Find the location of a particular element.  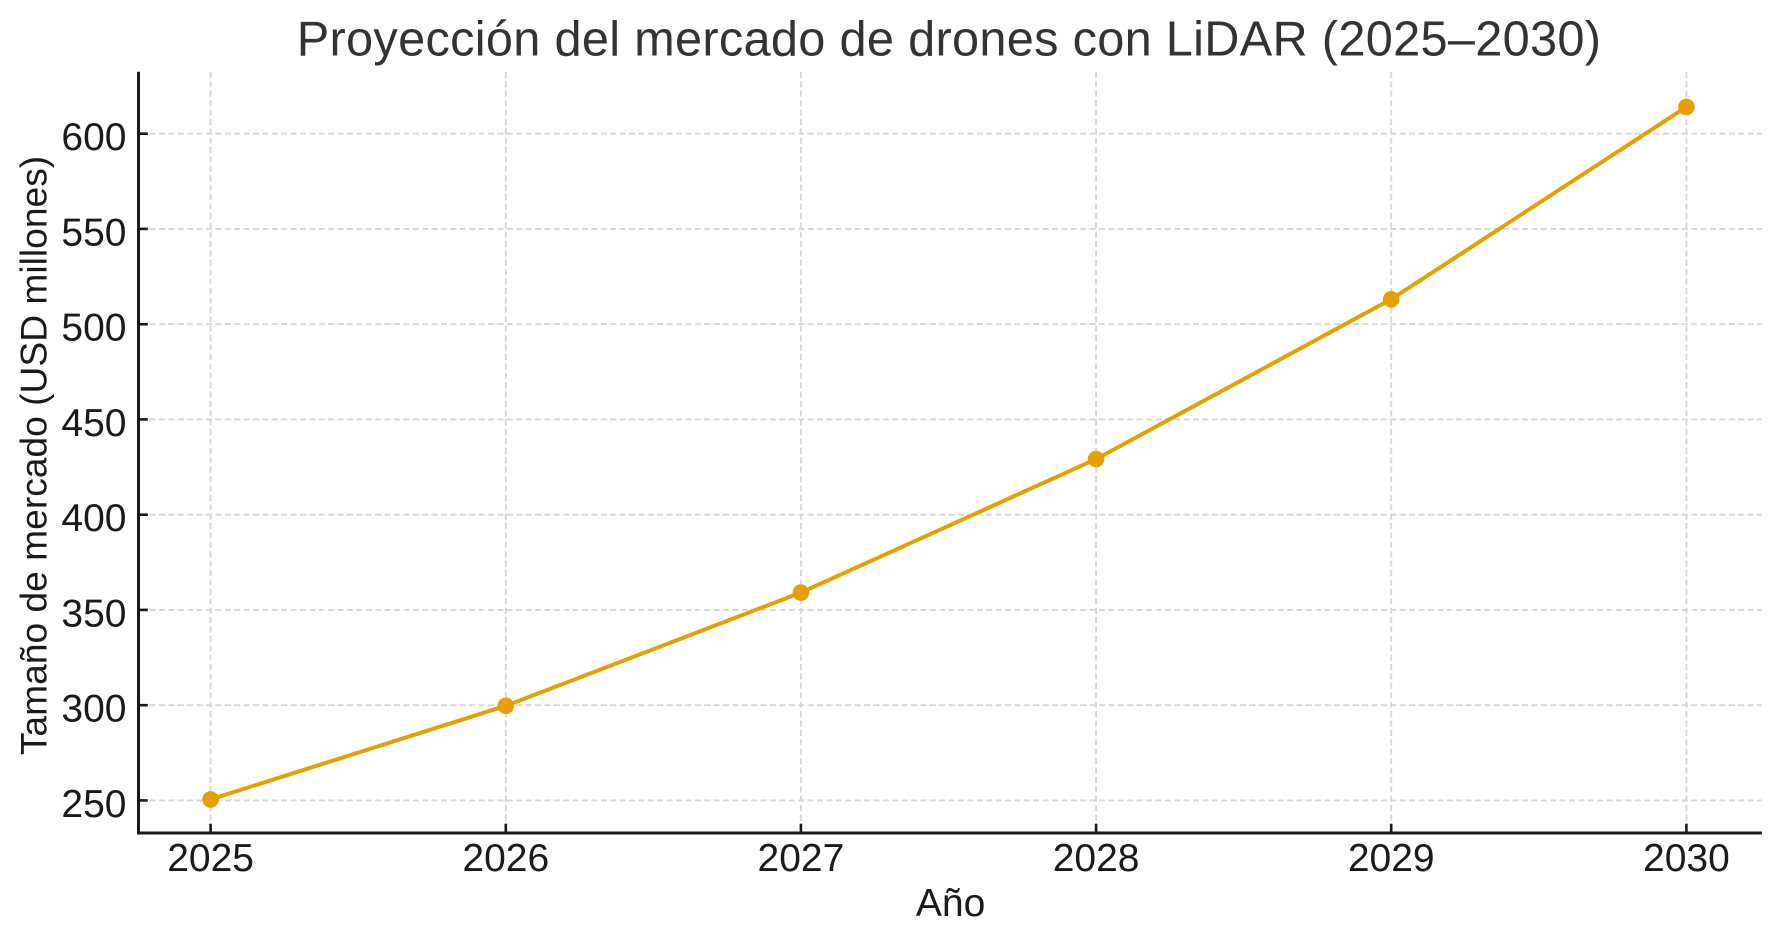

svg-text:Tamaño de mercado (USD millone: Tamaño de mercado (USD millones) is located at coordinates (33, 455).